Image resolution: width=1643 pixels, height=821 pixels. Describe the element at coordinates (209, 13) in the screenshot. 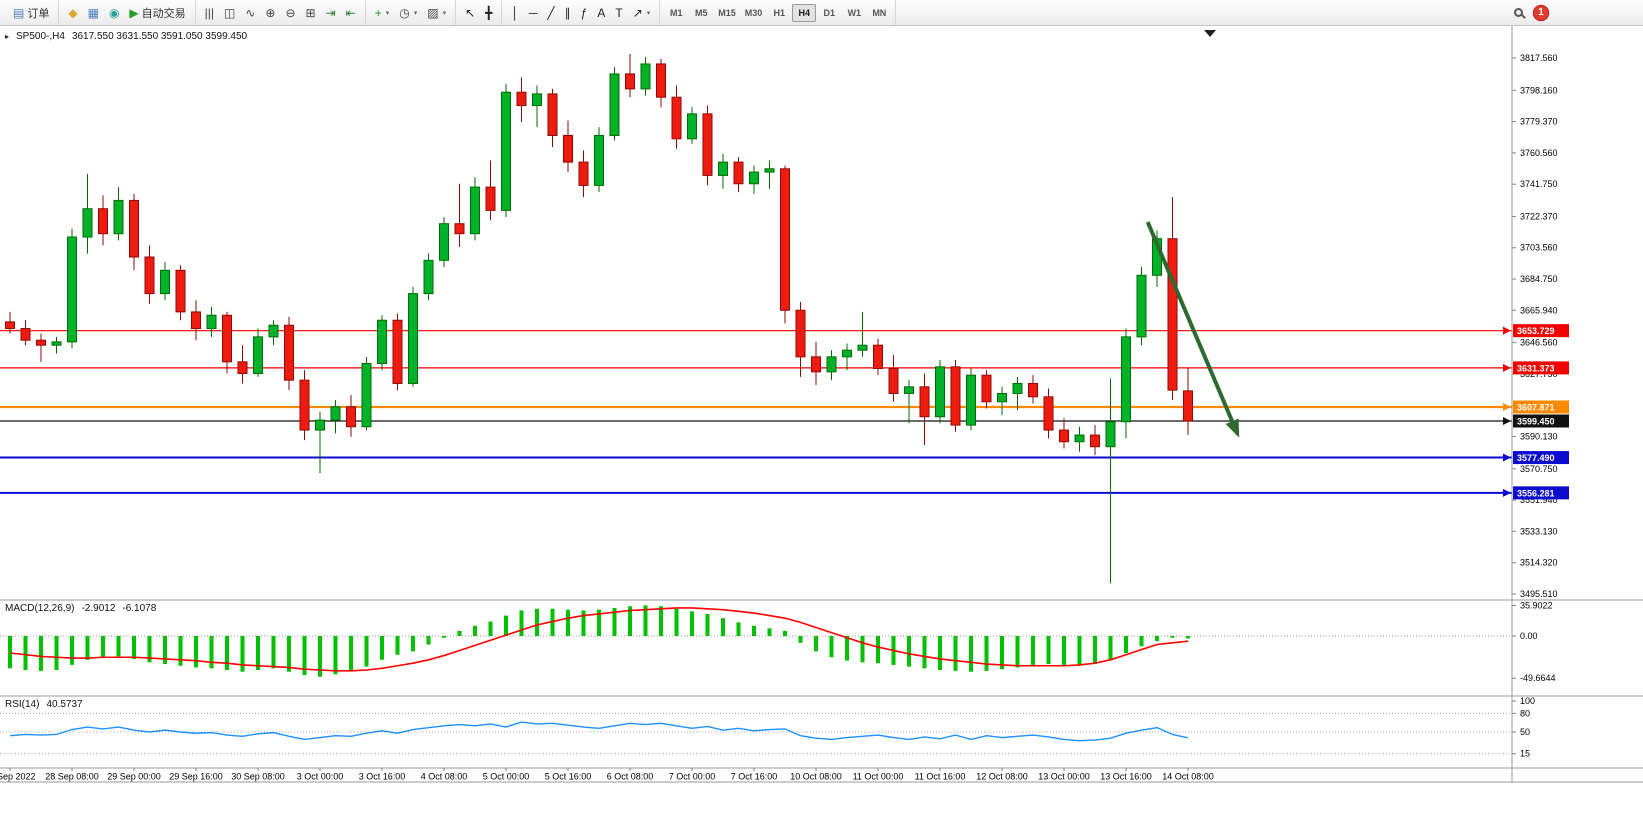

I see `bar-chart-button: |||` at that location.